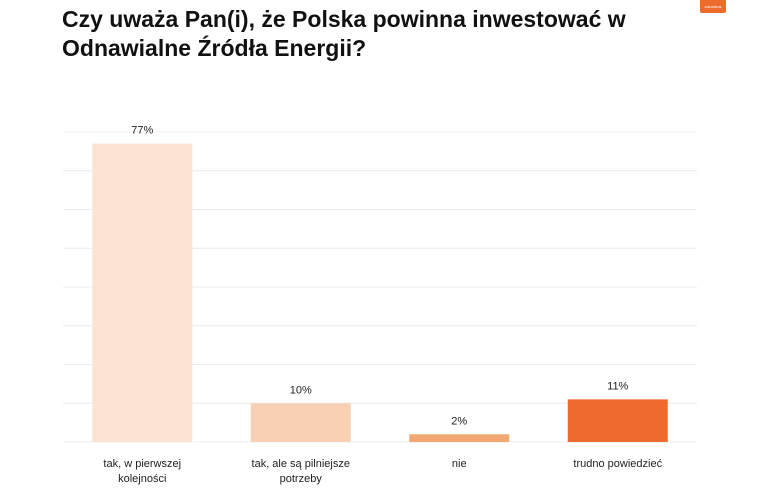 This screenshot has width=765, height=496. Describe the element at coordinates (301, 390) in the screenshot. I see `value-label: 10%` at that location.